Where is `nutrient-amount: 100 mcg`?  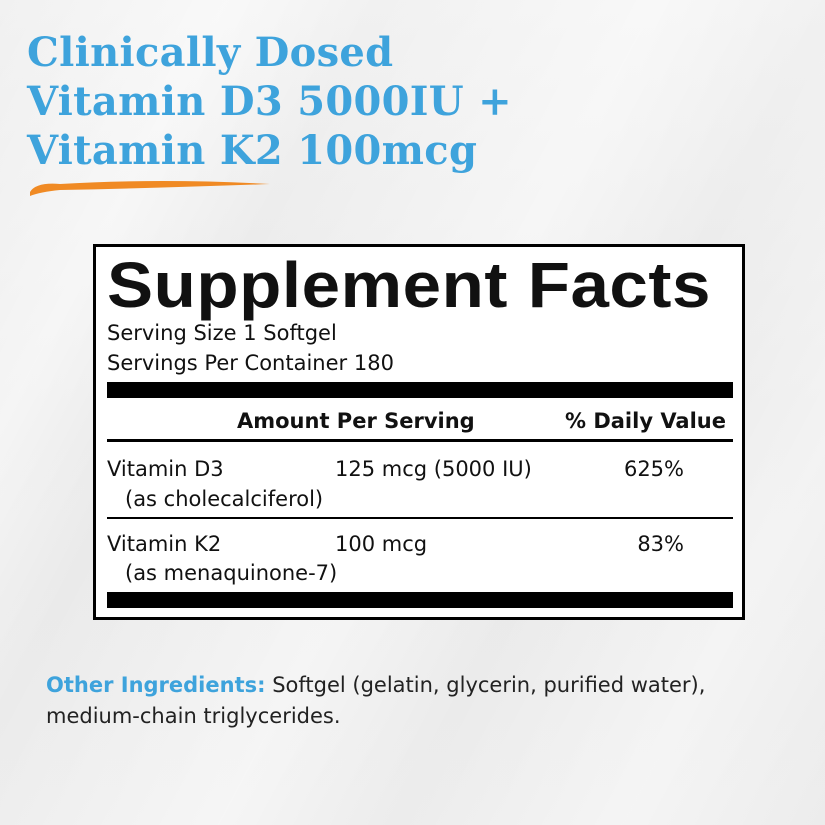 nutrient-amount: 100 mcg is located at coordinates (381, 544).